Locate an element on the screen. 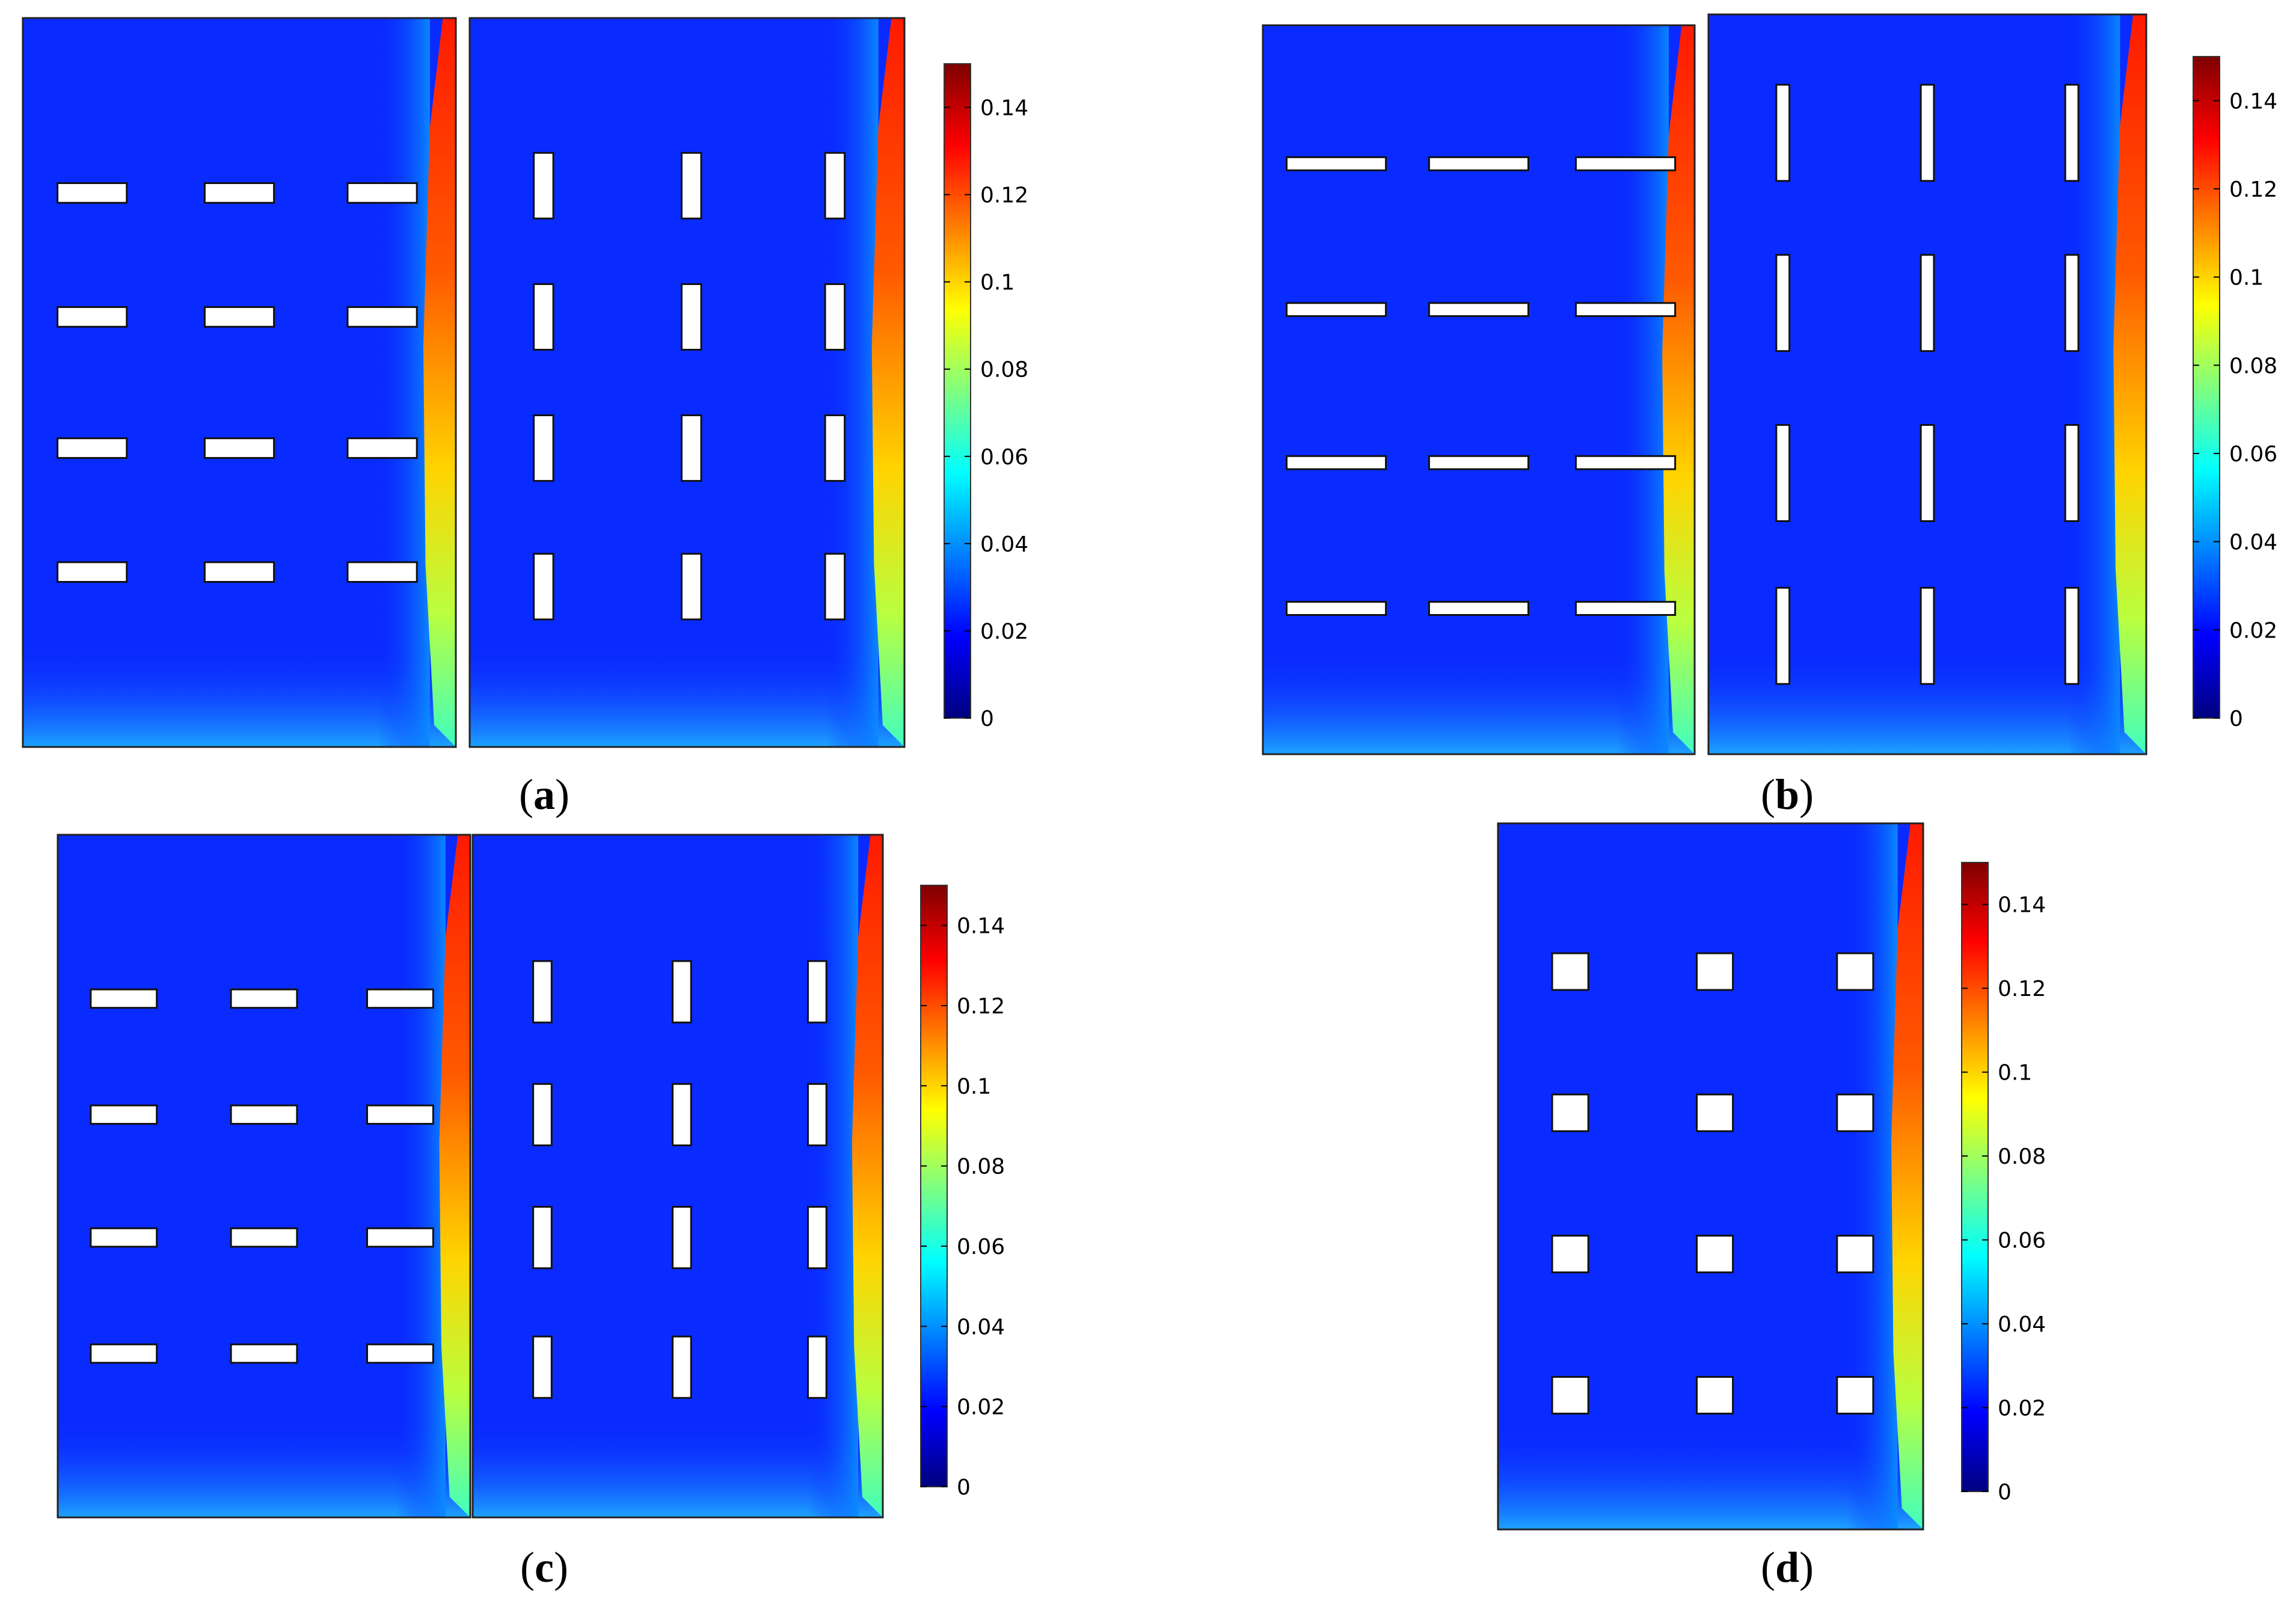  colorbar-b: 0 0.02 0.04 0.06 0.08 0.1 0.12 0.14 is located at coordinates (2235, 393).